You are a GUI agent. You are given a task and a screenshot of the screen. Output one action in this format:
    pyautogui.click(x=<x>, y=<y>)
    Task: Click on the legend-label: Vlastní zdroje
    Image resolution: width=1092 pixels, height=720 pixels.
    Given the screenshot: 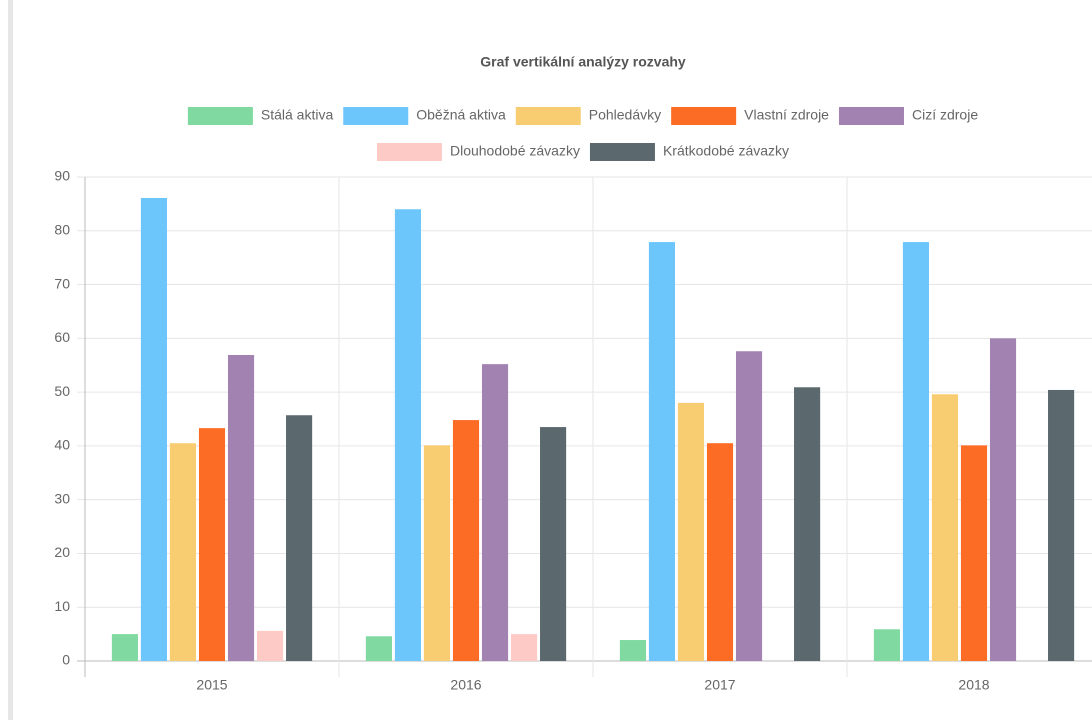 What is the action you would take?
    pyautogui.click(x=786, y=115)
    